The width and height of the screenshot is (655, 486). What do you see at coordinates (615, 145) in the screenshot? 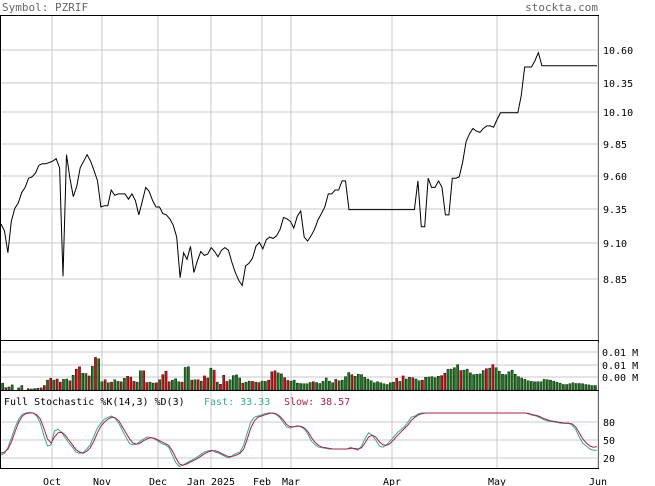
I see `price-tick-label: 9.85` at bounding box center [615, 145].